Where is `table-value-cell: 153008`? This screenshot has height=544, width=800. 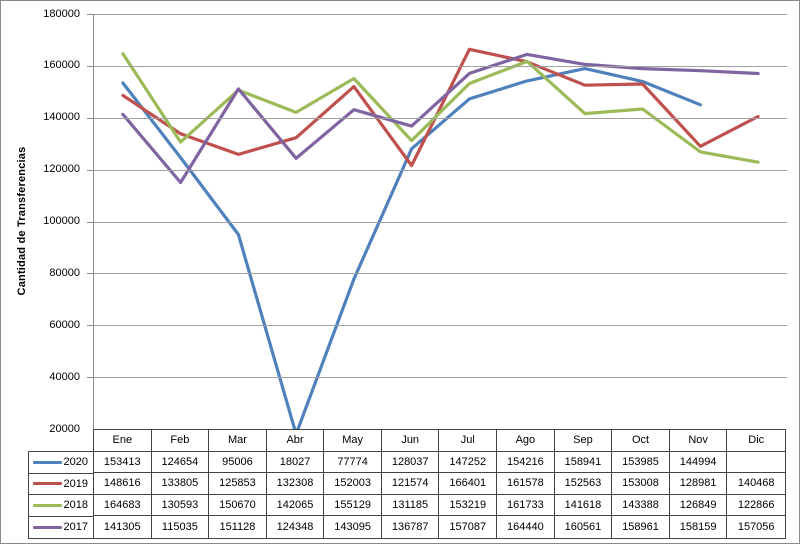
table-value-cell: 153008 is located at coordinates (641, 484).